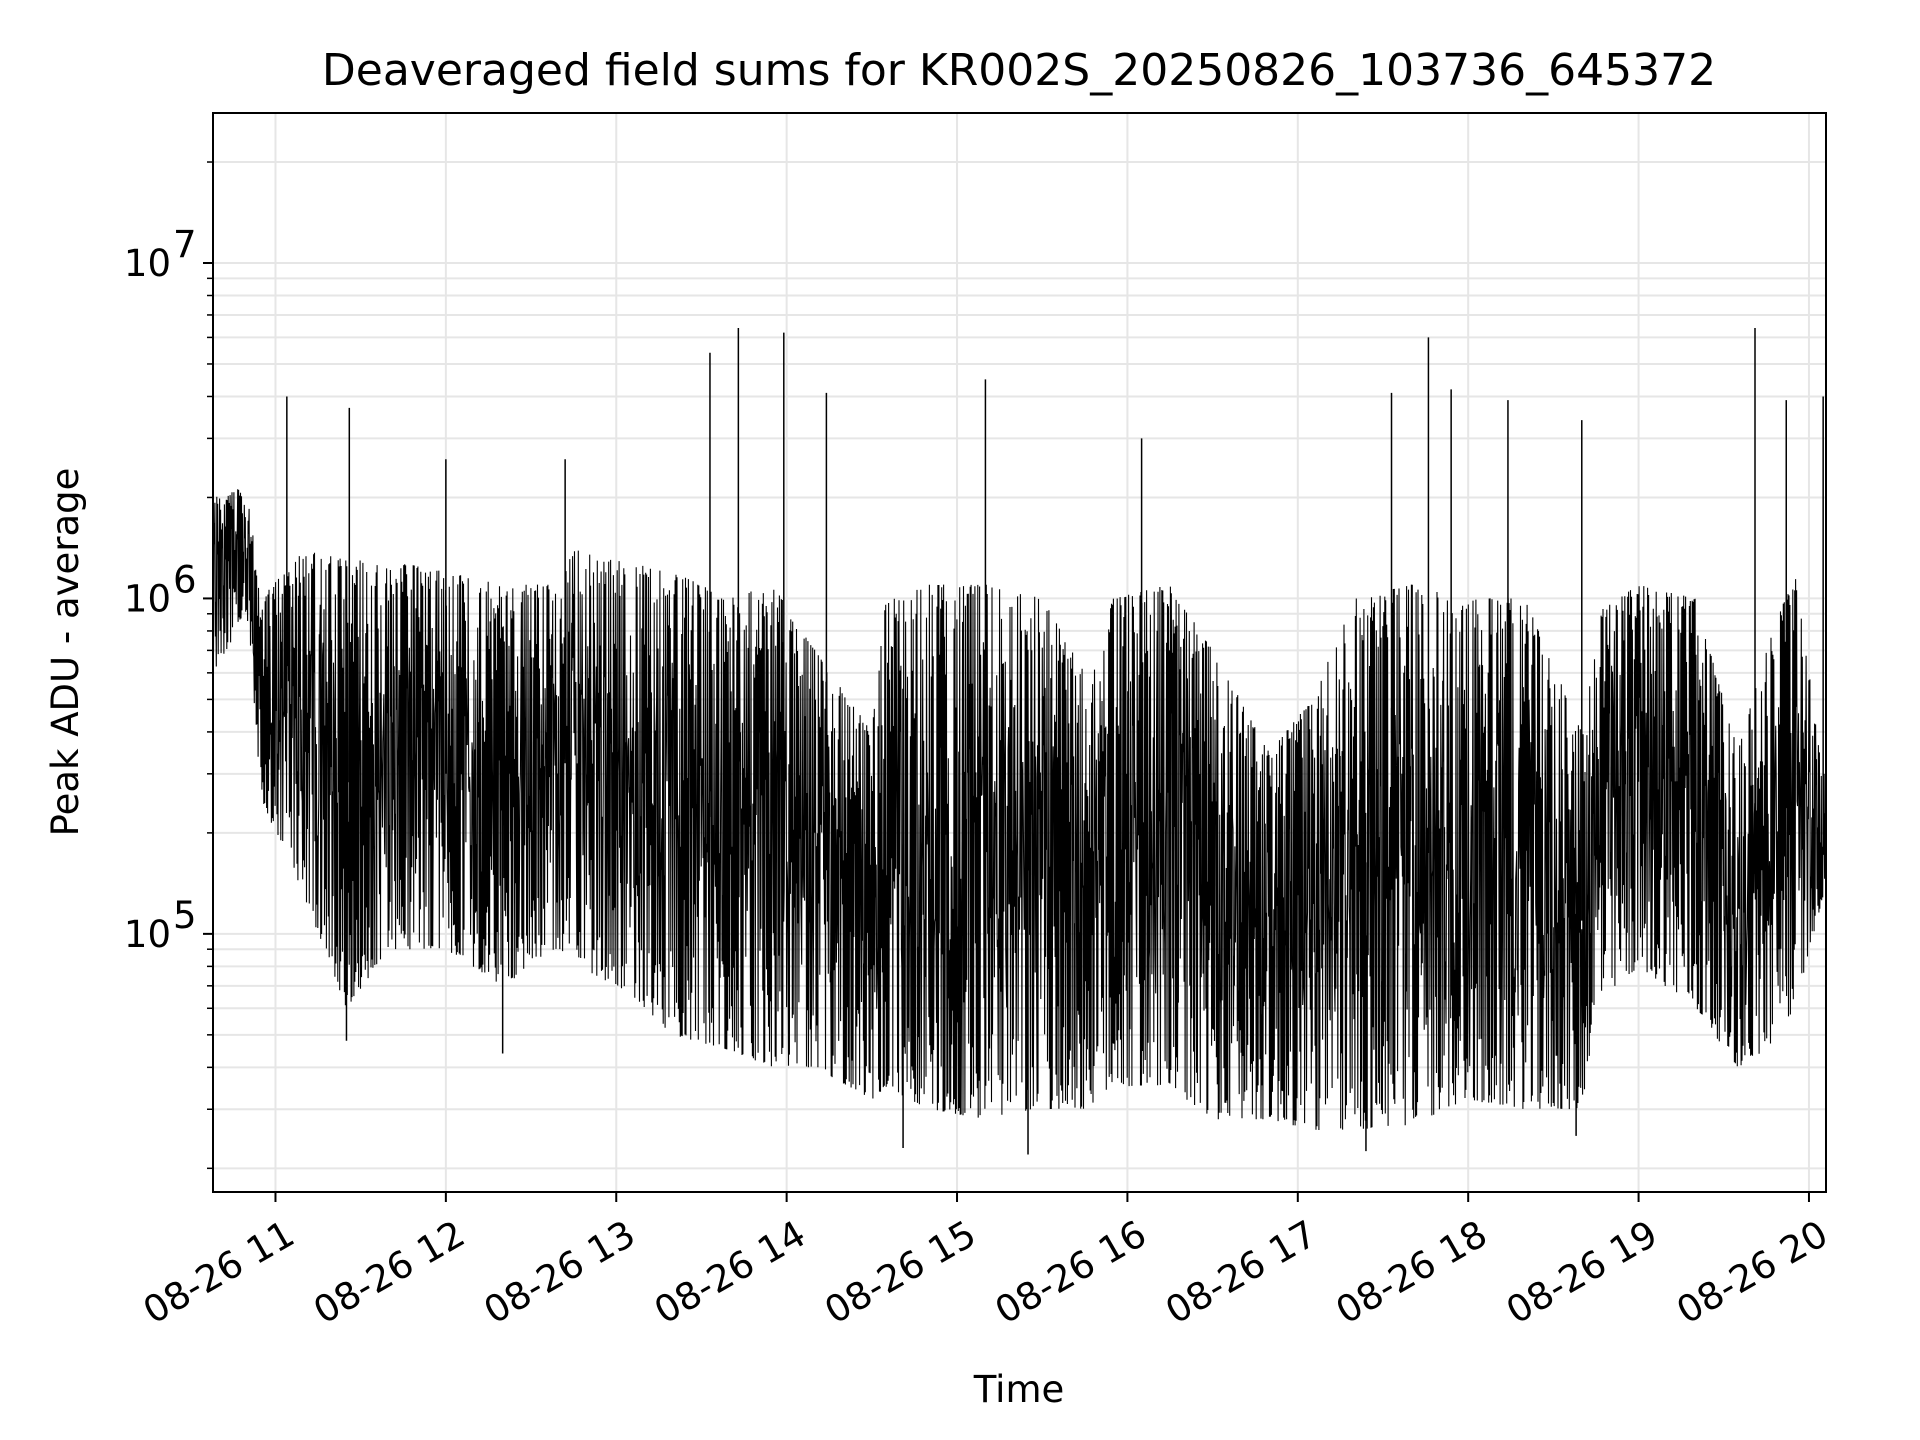 The image size is (1920, 1440). I want to click on x-axis-label: Time, so click(1019, 1389).